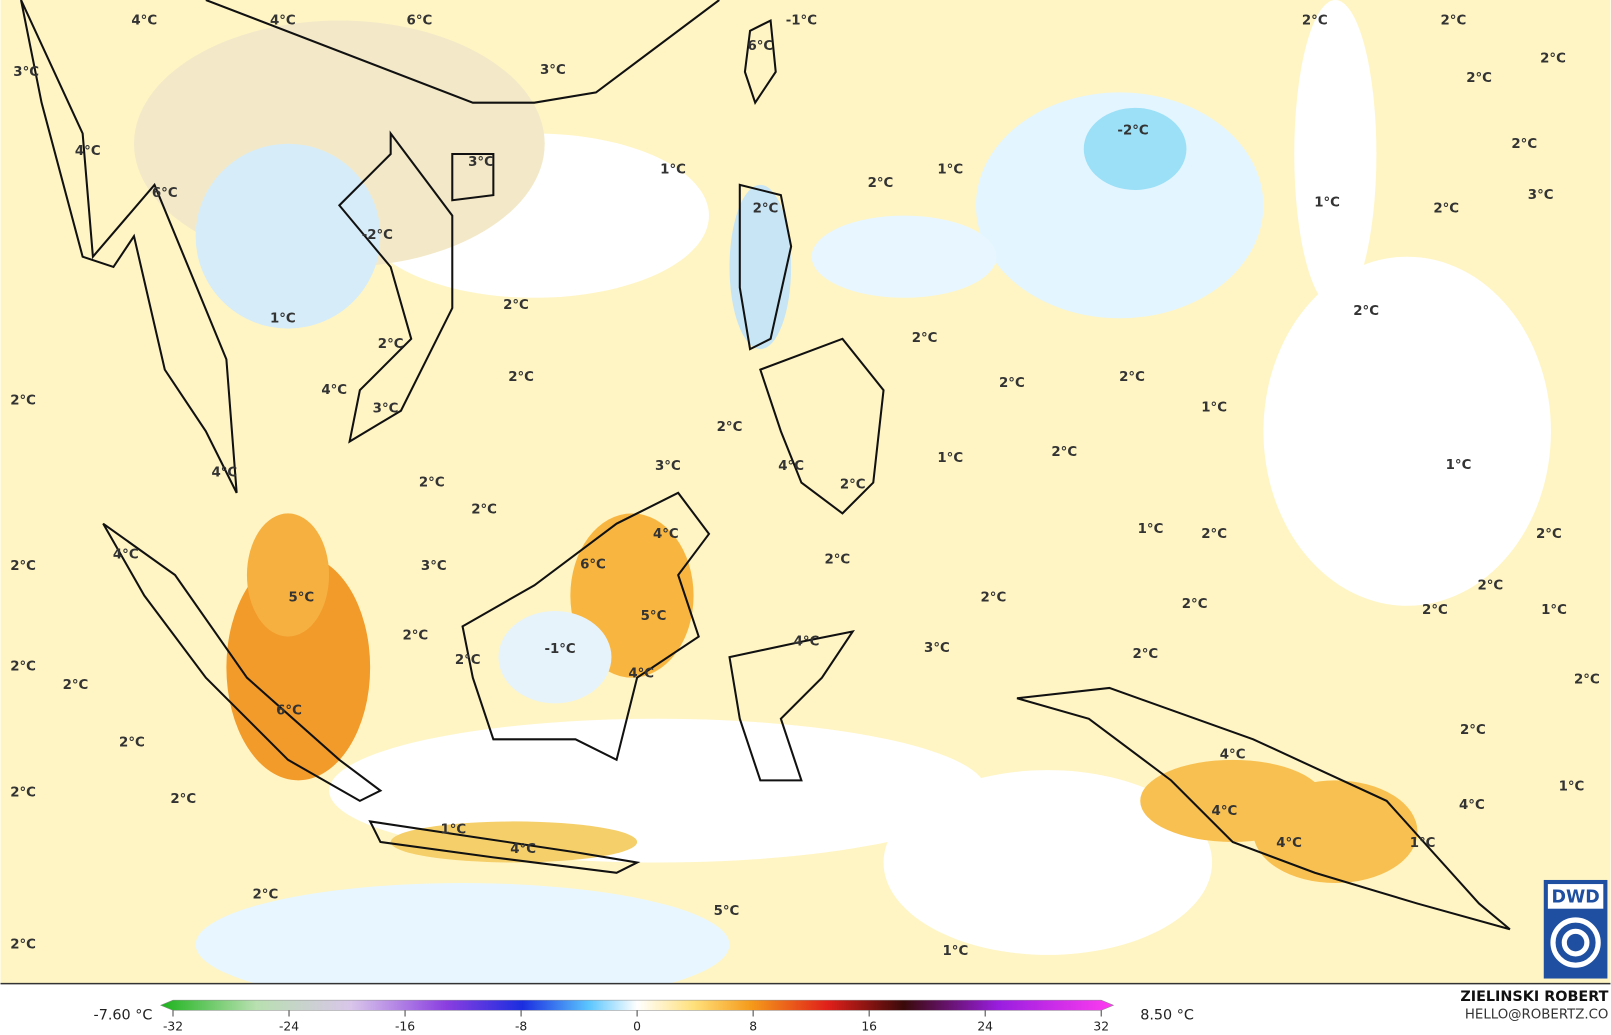 This screenshot has width=1611, height=1035. Describe the element at coordinates (1537, 1014) in the screenshot. I see `contact: HELLO@ROBERTZ.CO` at that location.